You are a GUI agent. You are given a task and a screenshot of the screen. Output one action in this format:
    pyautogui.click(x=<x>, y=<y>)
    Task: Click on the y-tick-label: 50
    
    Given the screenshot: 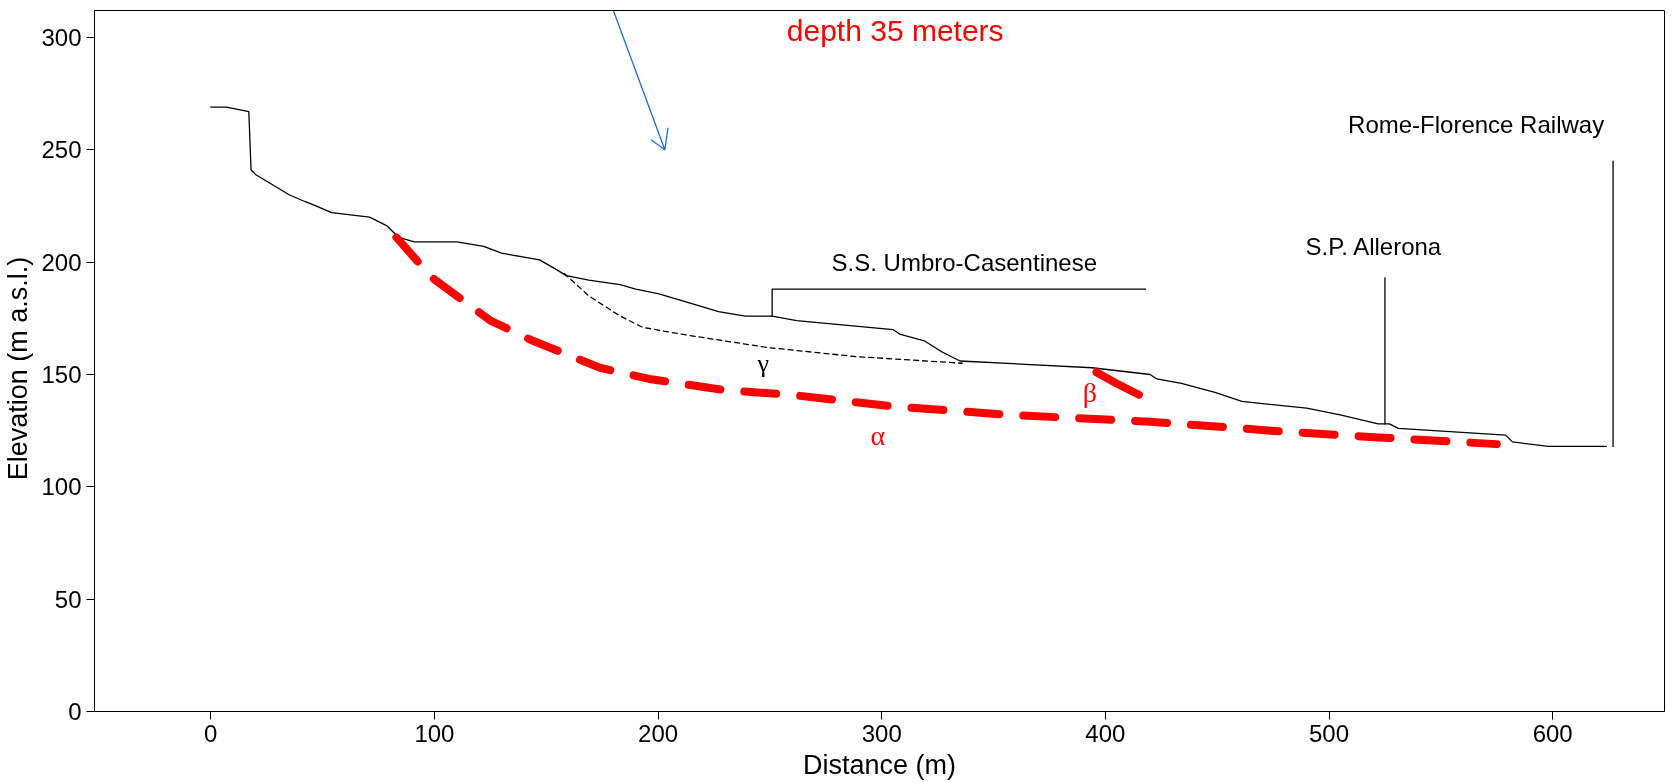 What is the action you would take?
    pyautogui.click(x=68, y=599)
    